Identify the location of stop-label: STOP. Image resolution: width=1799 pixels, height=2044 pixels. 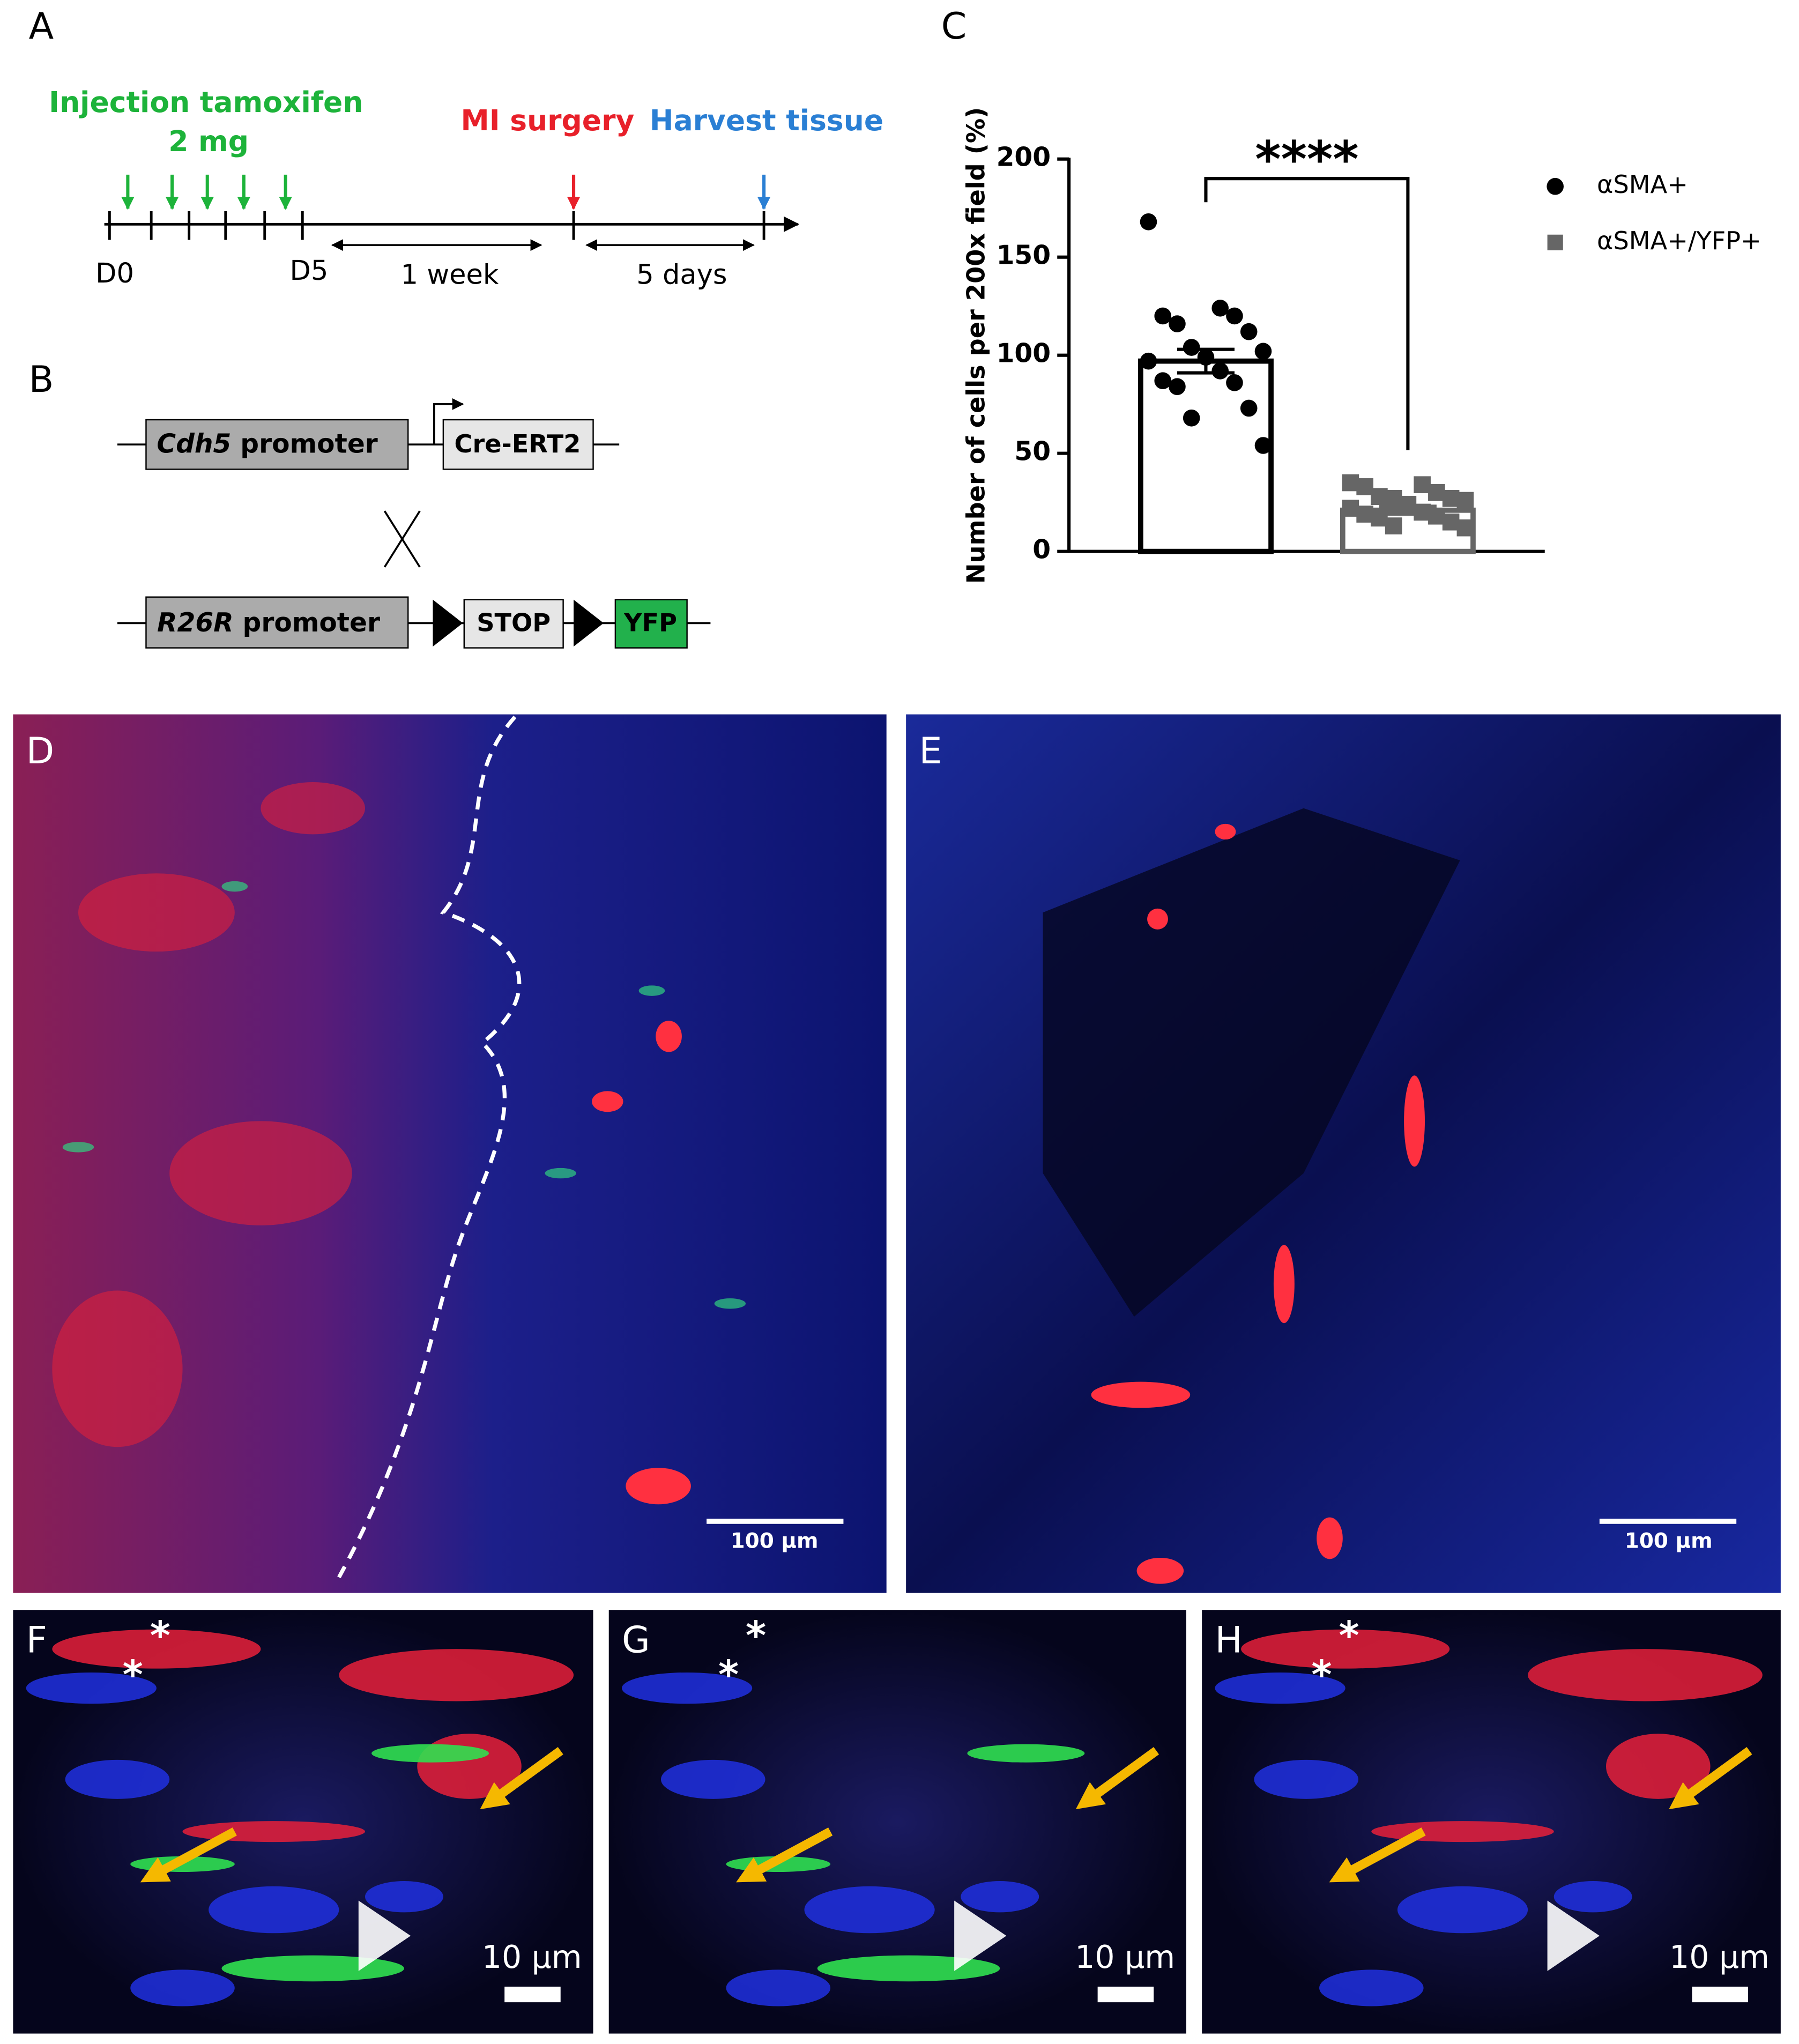
(514, 622).